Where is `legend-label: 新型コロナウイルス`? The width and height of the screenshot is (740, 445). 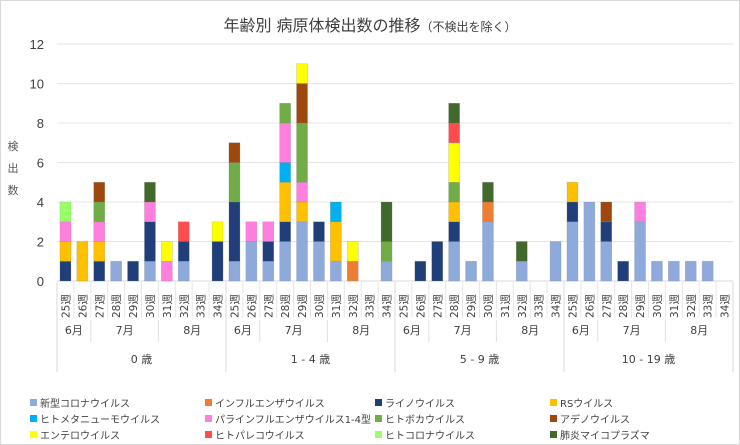 legend-label: 新型コロナウイルス is located at coordinates (85, 404).